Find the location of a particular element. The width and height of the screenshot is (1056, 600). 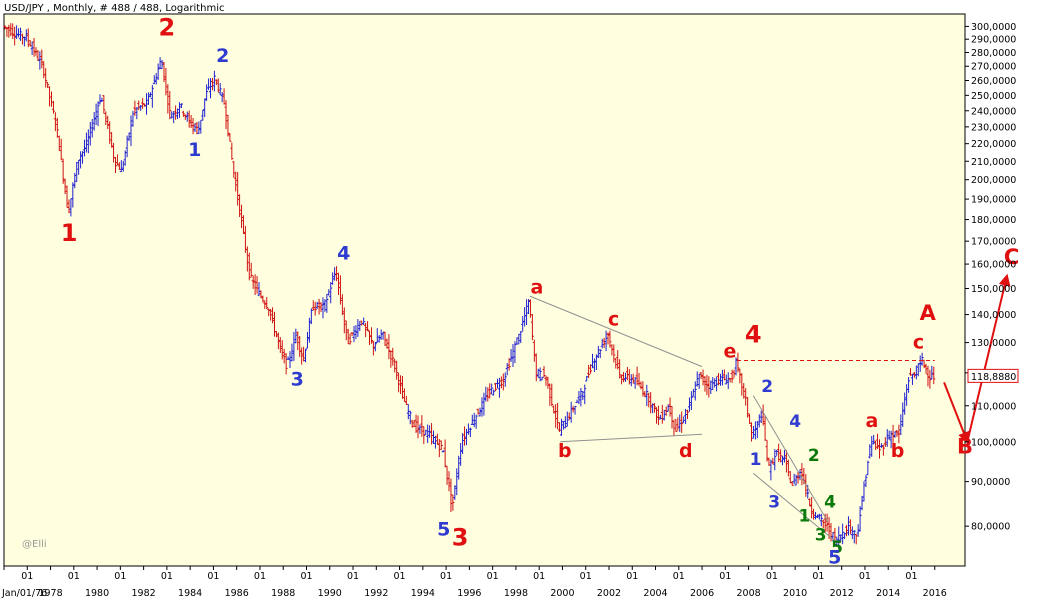

trendline is located at coordinates (631, 438).